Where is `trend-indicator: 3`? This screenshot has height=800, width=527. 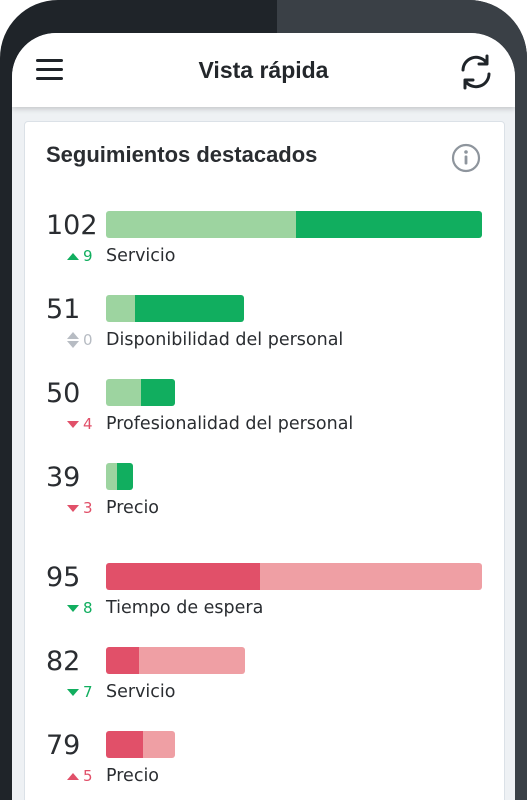
trend-indicator: 3 is located at coordinates (80, 508).